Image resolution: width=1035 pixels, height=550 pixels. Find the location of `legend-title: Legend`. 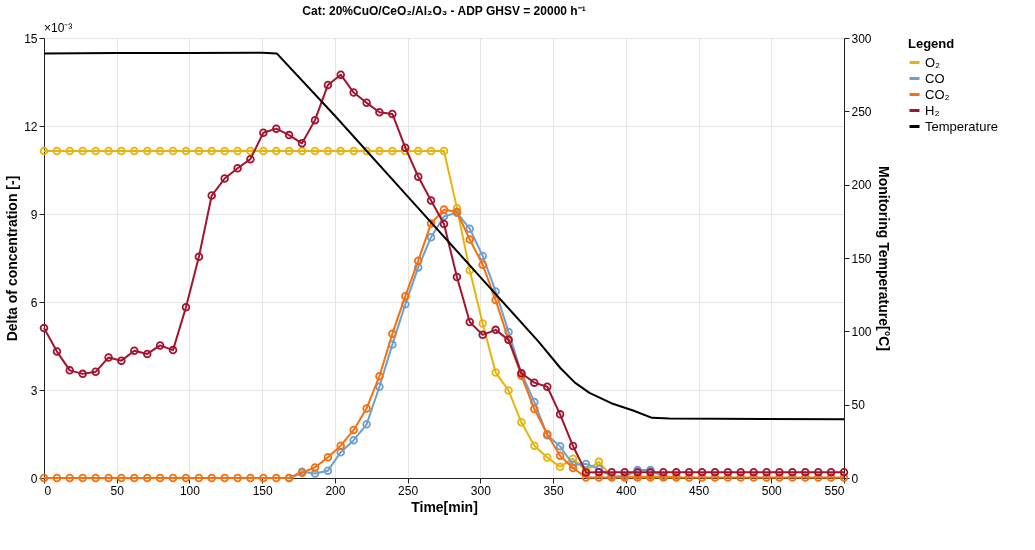

legend-title: Legend is located at coordinates (931, 43).